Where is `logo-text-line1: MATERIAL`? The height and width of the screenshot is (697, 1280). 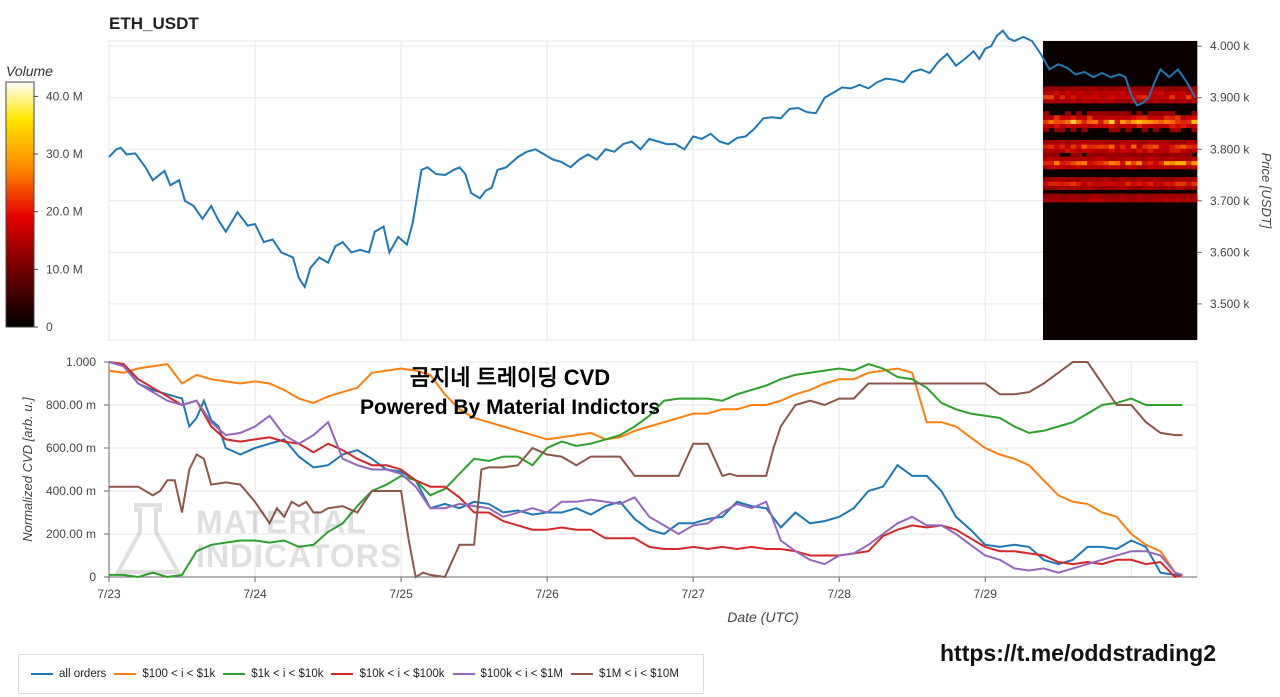
logo-text-line1: MATERIAL is located at coordinates (281, 522).